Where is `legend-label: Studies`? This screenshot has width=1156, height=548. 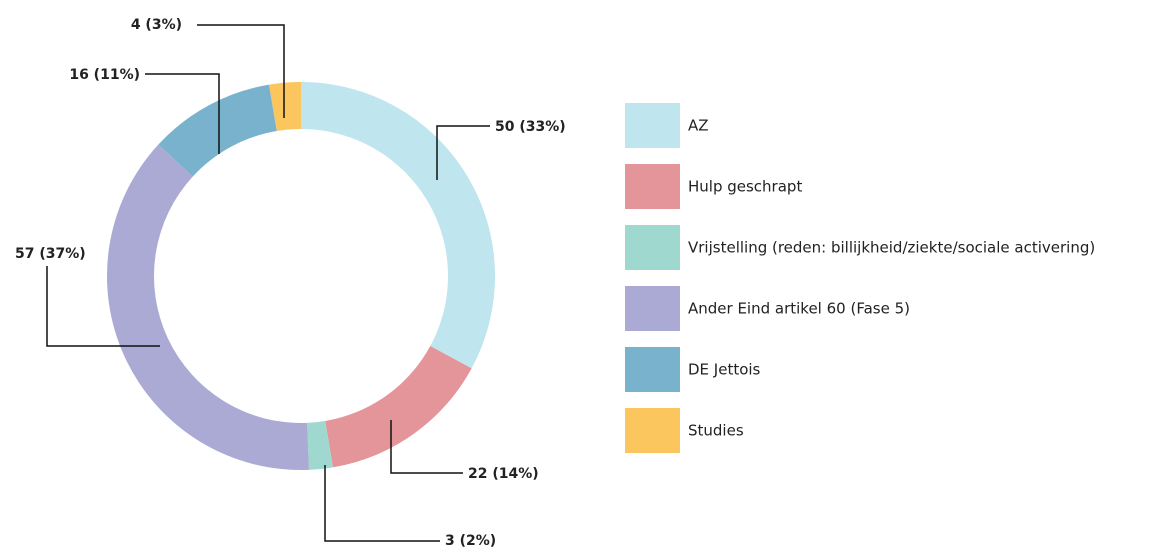
legend-label: Studies is located at coordinates (716, 431).